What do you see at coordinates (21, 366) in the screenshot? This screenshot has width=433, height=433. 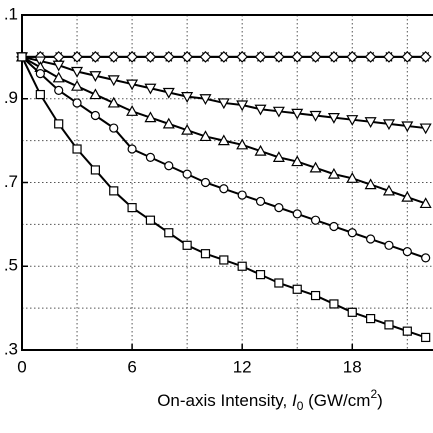 I see `x-tick-label: 0` at bounding box center [21, 366].